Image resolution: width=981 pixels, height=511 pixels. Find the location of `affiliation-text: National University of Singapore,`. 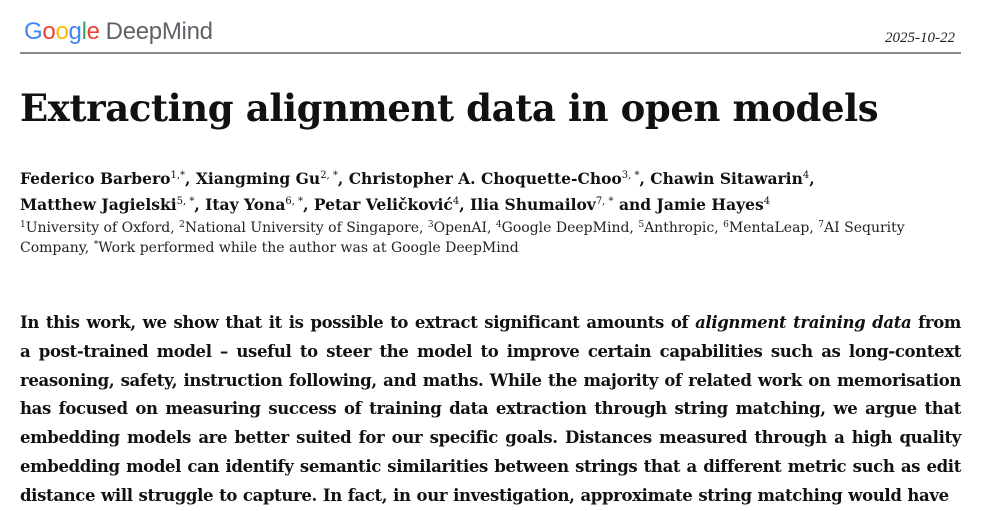

affiliation-text: National University of Singapore, is located at coordinates (306, 228).